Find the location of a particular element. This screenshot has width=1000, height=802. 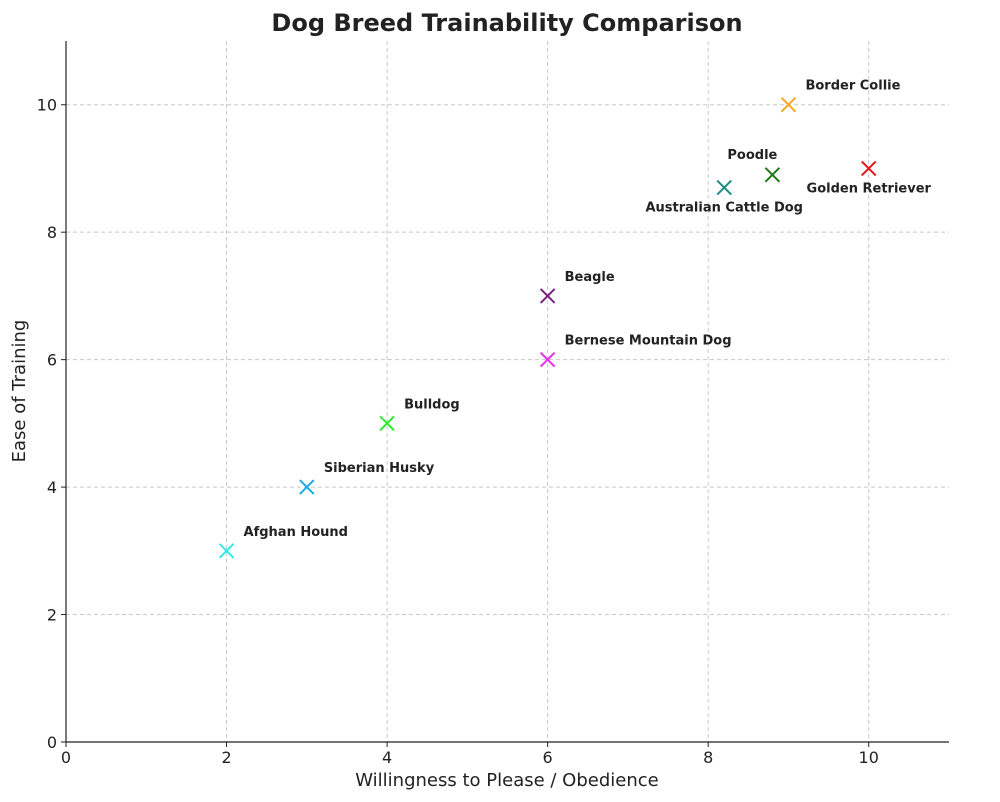

chart-title: Dog Breed Trainability Comparison is located at coordinates (506, 23).